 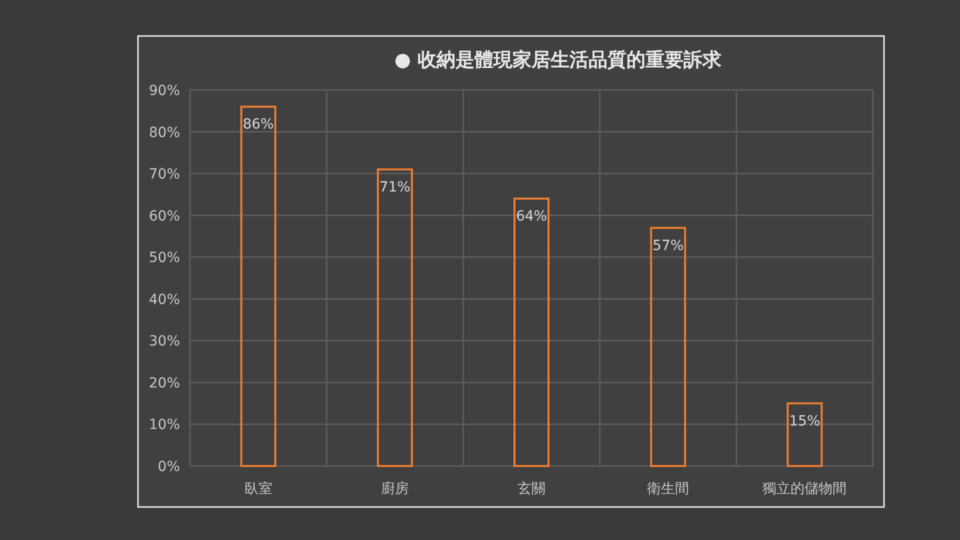 What do you see at coordinates (668, 489) in the screenshot?
I see `x-tick-label: 衛生間` at bounding box center [668, 489].